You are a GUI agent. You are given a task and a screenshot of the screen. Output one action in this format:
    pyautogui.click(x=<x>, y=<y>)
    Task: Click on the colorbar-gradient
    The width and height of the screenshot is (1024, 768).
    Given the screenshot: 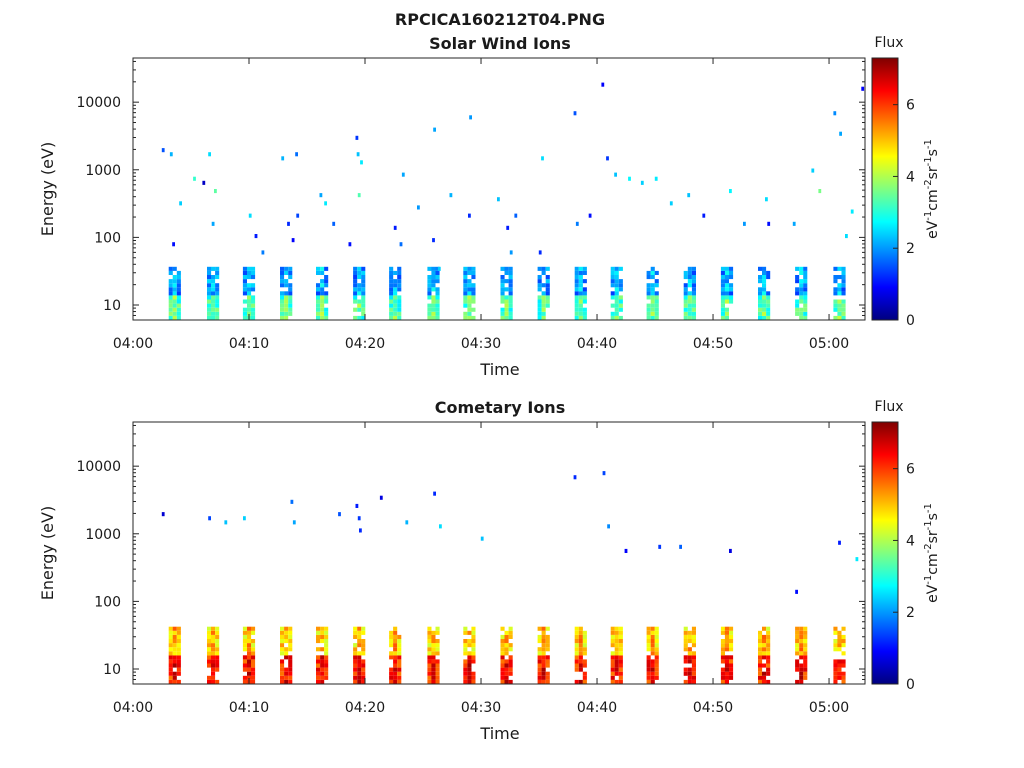 What is the action you would take?
    pyautogui.click(x=885, y=553)
    